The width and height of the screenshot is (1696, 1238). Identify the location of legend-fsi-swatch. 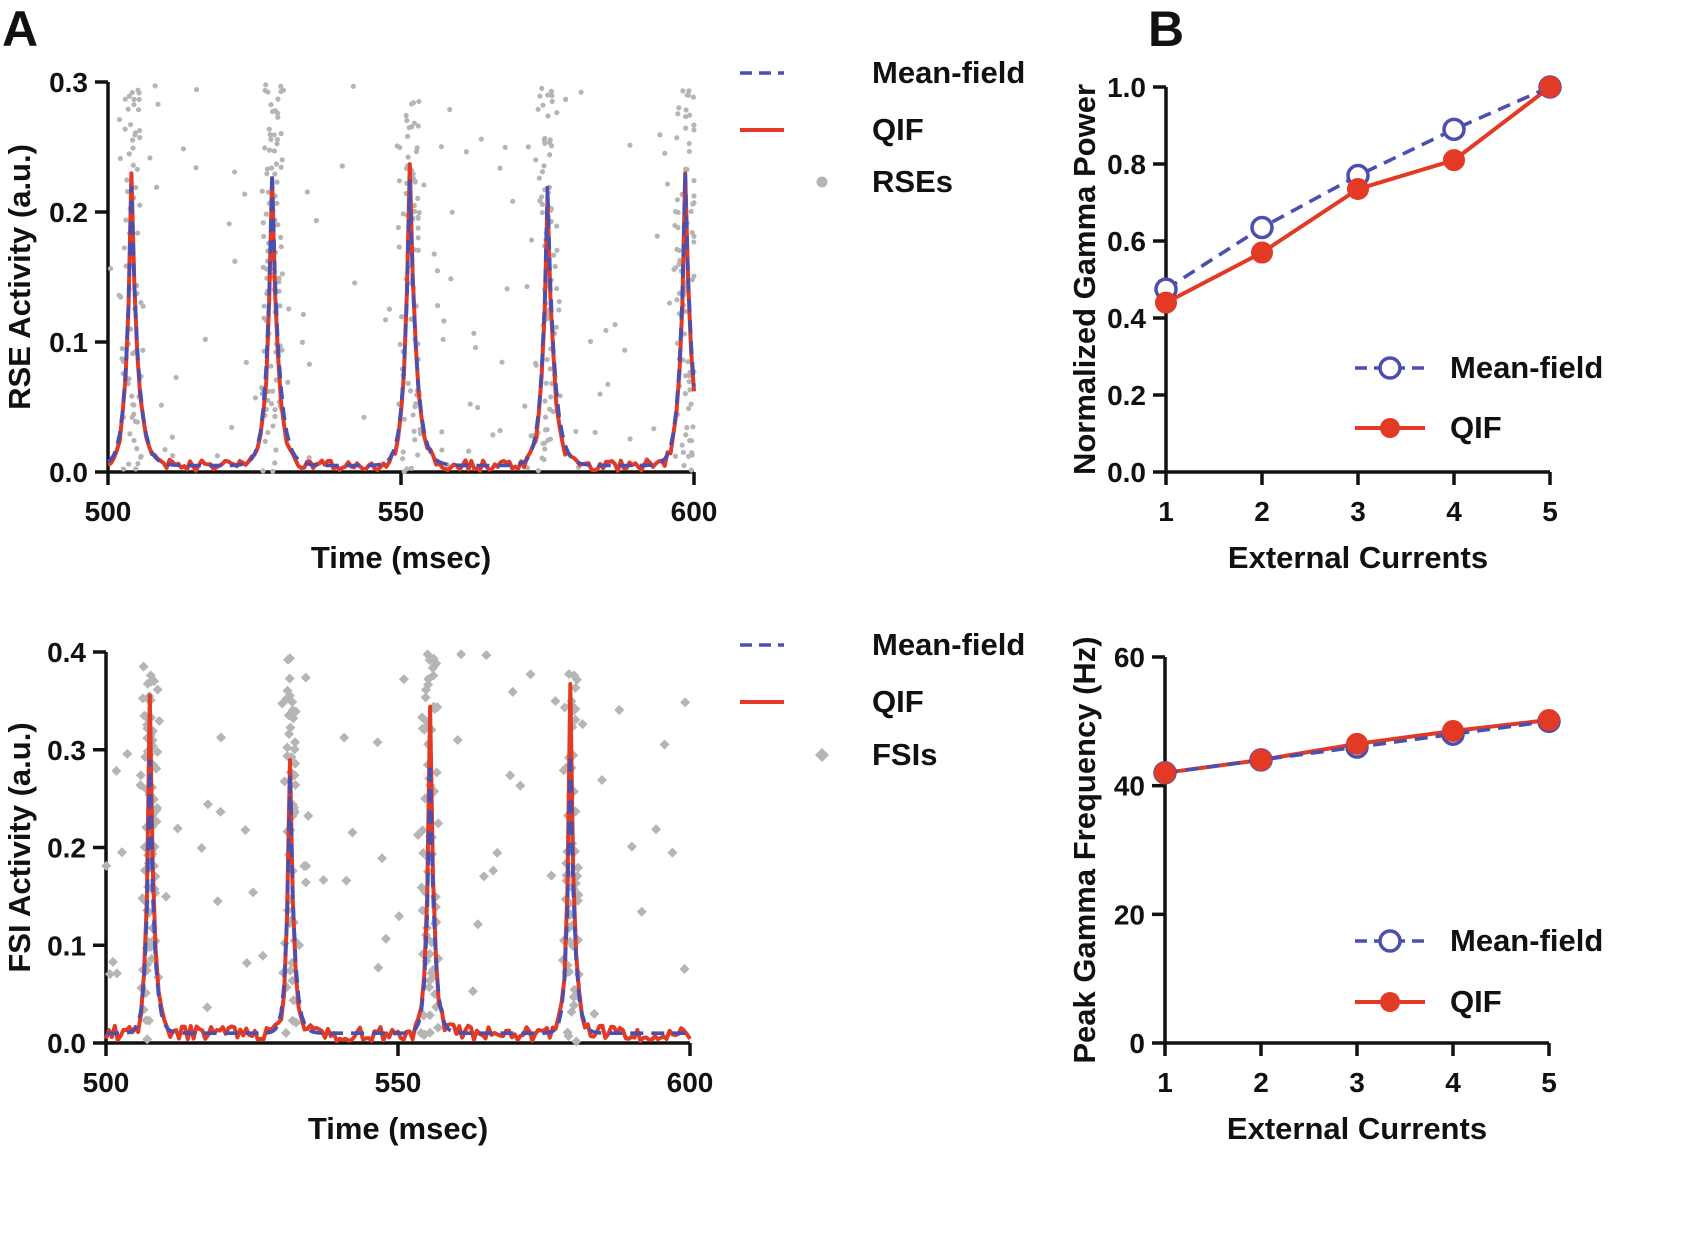
(822, 755).